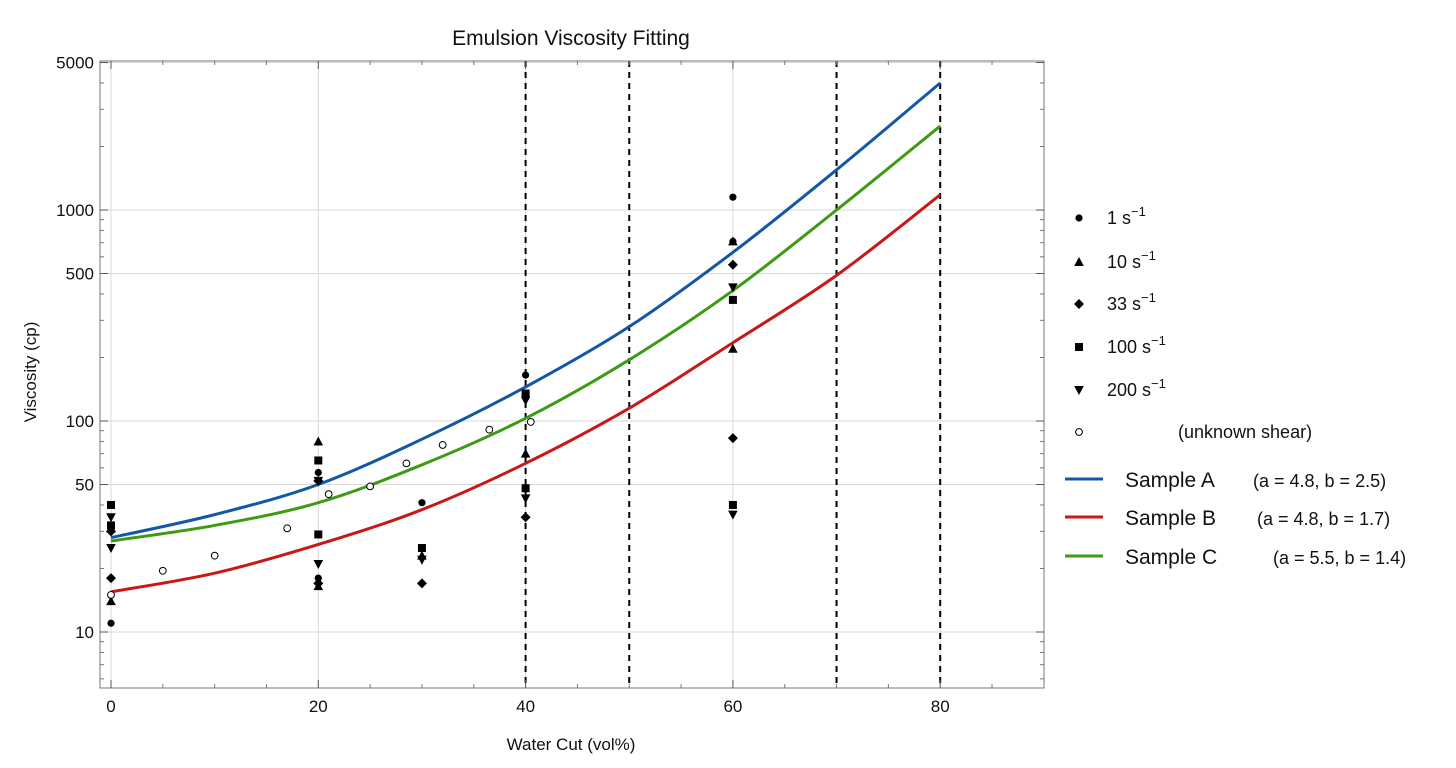 The image size is (1456, 768). Describe the element at coordinates (1170, 480) in the screenshot. I see `legend-fit-name: Sample A` at that location.